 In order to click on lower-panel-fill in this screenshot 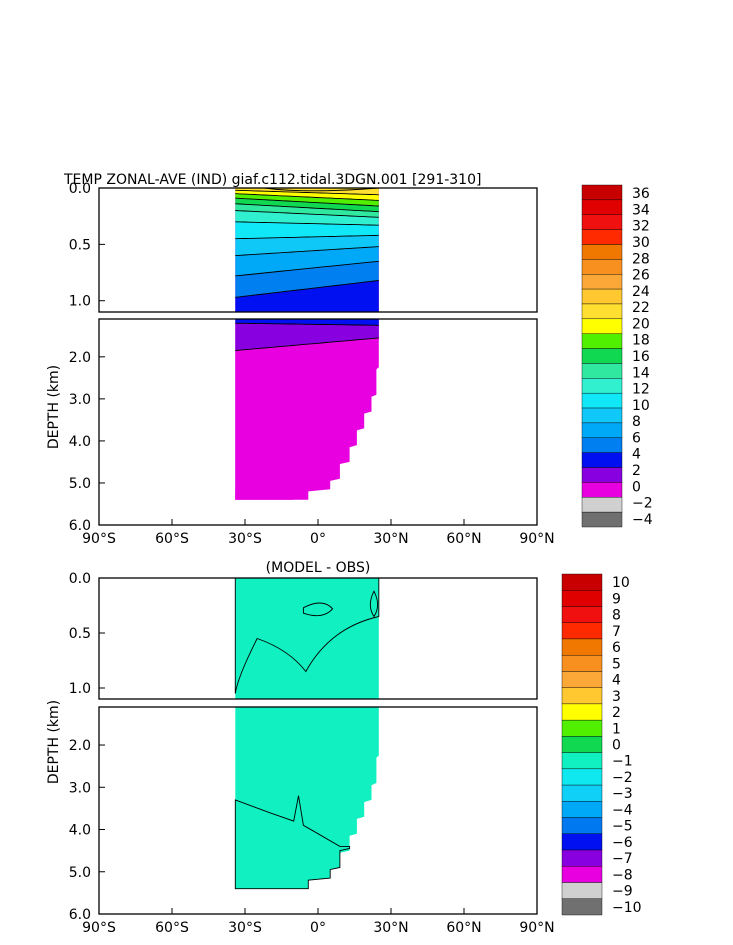, I will do `click(306, 798)`.